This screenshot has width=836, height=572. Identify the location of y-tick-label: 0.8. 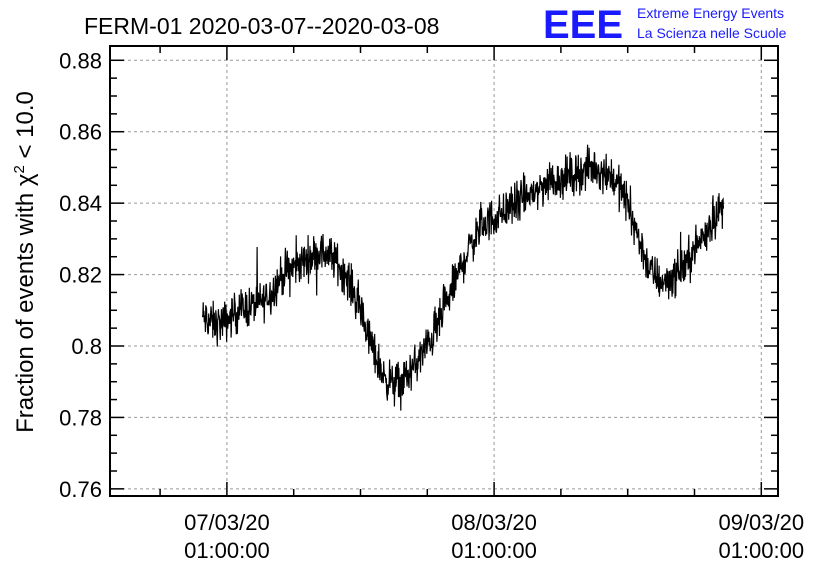
(86, 346).